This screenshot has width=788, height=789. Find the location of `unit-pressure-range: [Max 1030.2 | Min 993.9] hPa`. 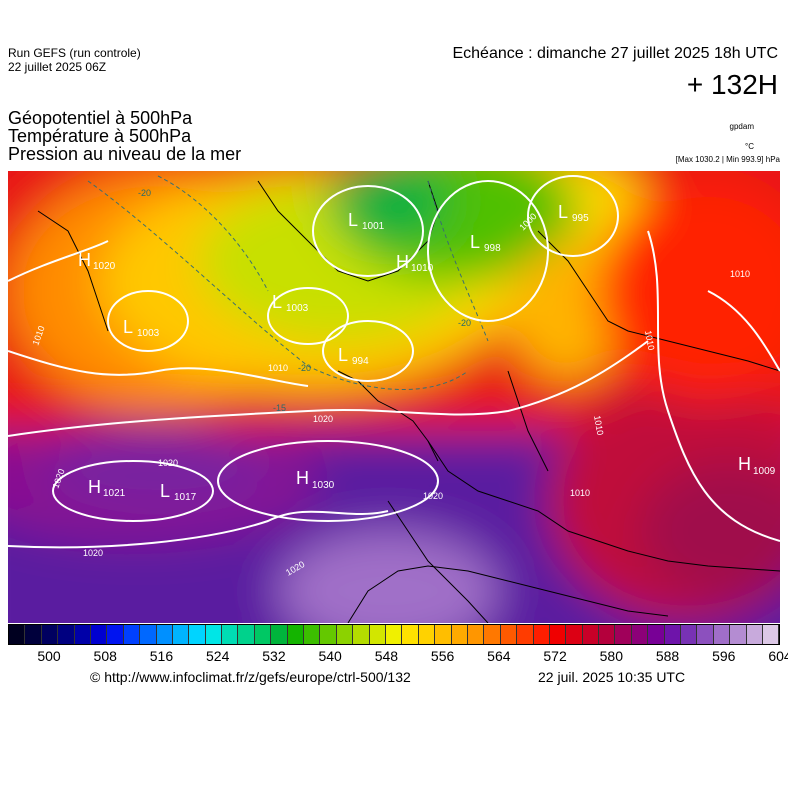

unit-pressure-range: [Max 1030.2 | Min 993.9] hPa is located at coordinates (727, 159).